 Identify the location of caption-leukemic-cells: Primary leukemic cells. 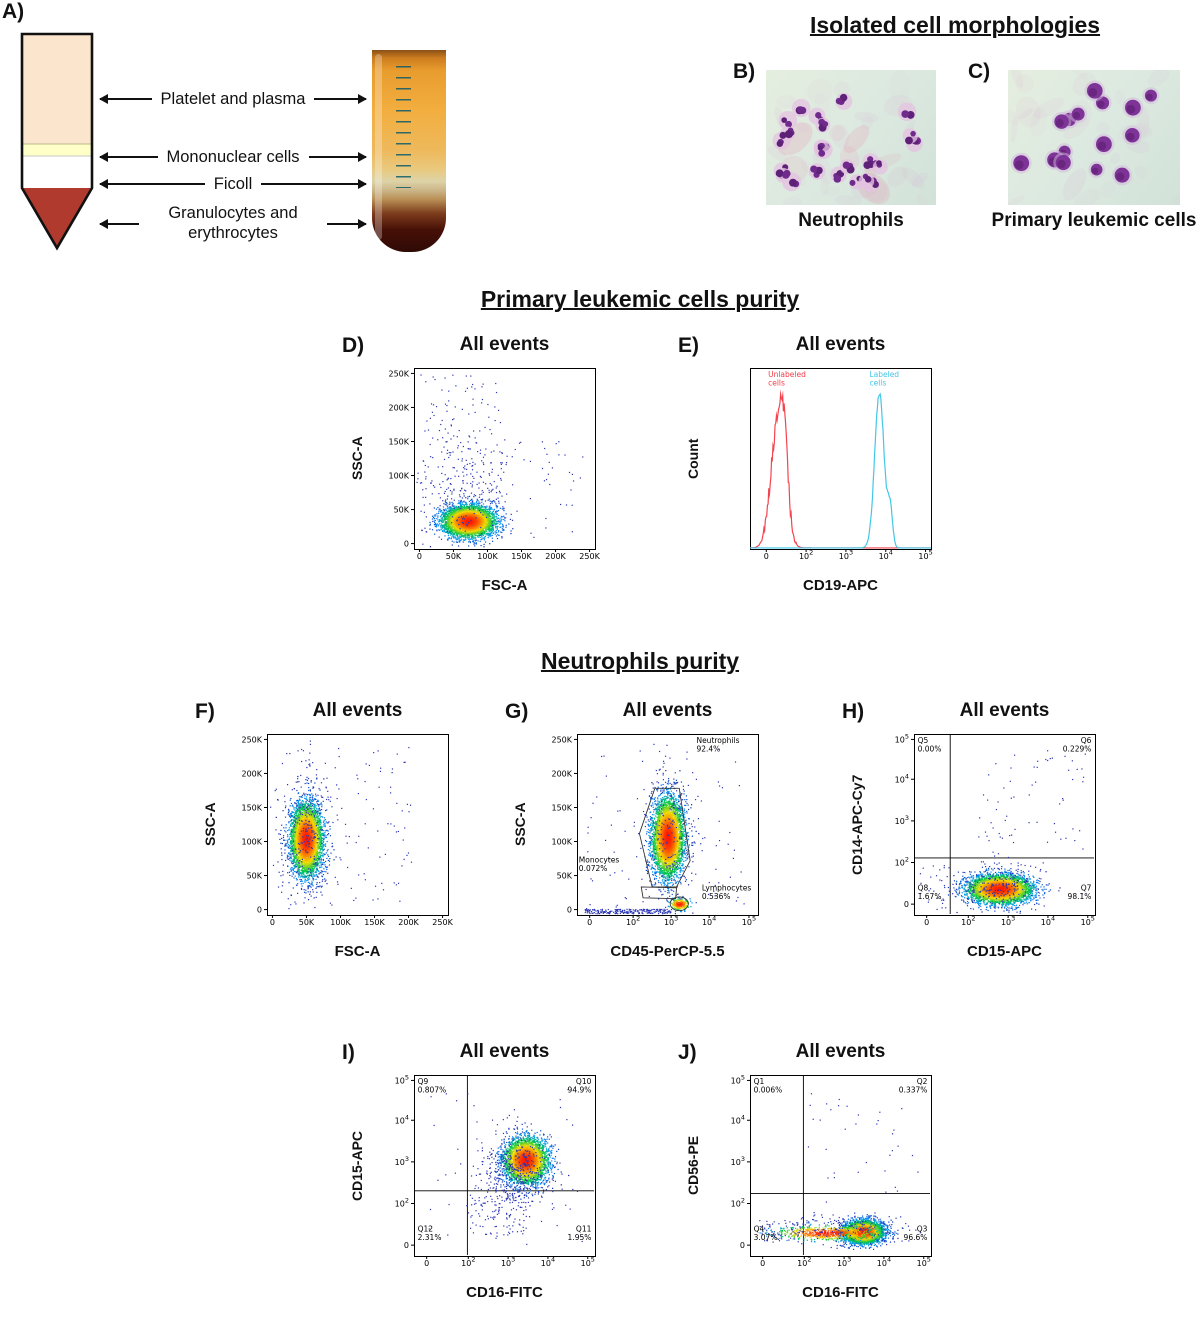
(1094, 220).